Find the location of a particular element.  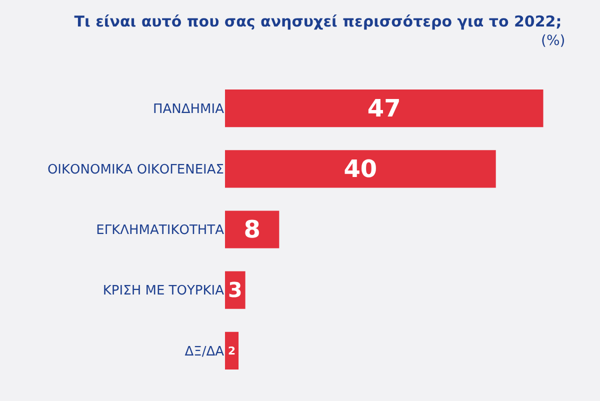

chart-title: Τι είναι αυτό που σας ανησυχεί περισσότερο για το 2022; is located at coordinates (318, 21).